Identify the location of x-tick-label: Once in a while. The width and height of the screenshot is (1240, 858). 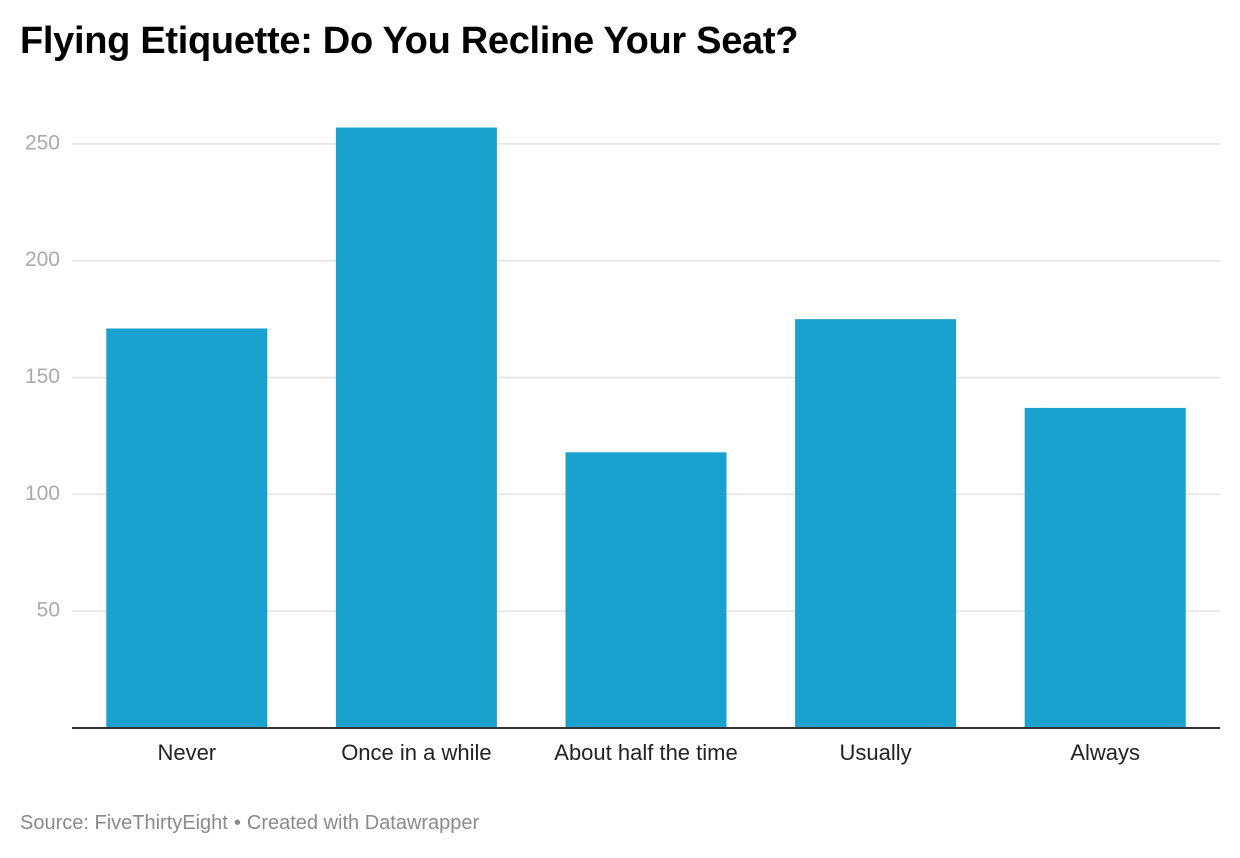
(416, 752).